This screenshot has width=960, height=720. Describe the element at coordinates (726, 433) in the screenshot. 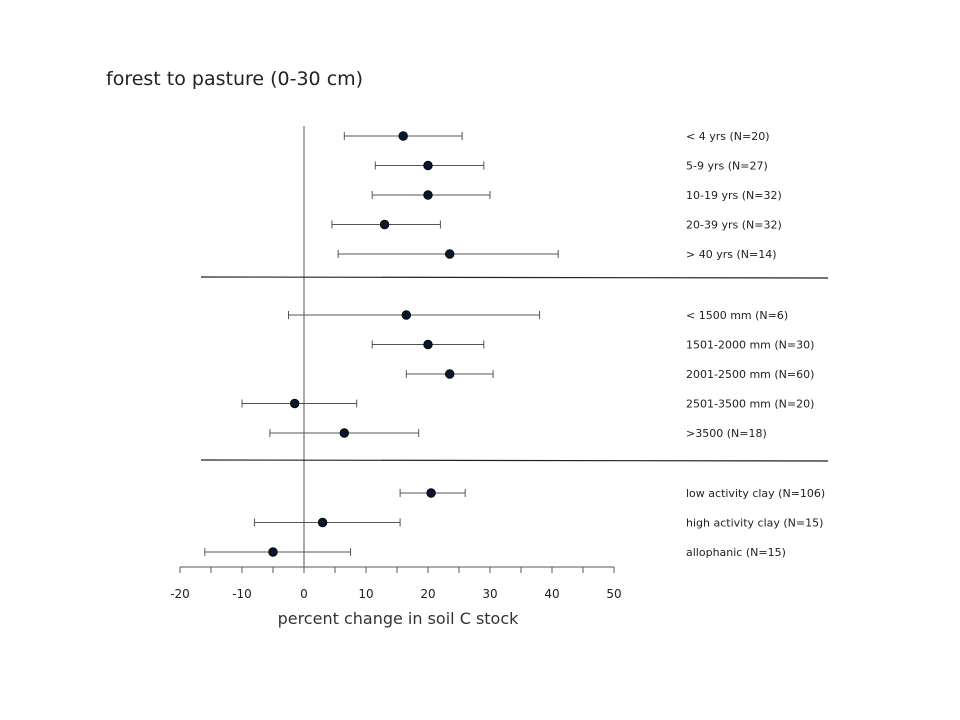

I see `row-label: >3500 (N=18)` at that location.